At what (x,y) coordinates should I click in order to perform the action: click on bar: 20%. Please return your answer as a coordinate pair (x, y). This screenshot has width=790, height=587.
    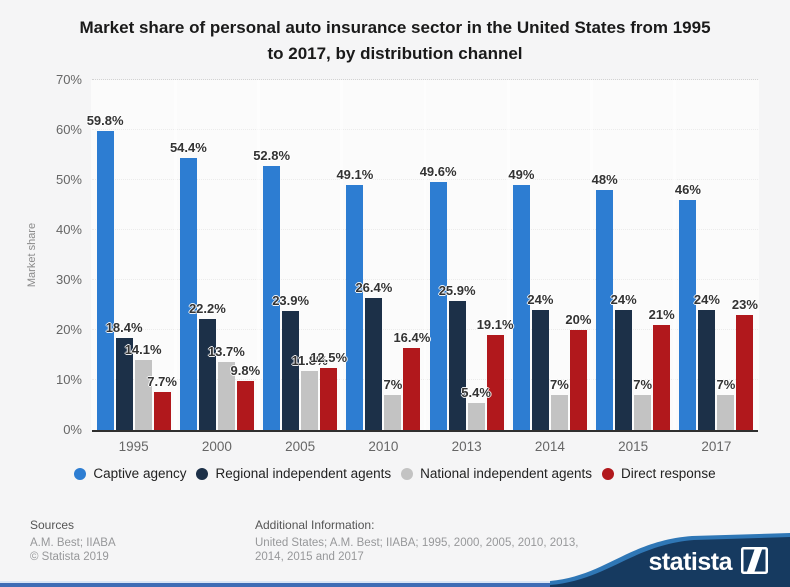
    Looking at the image, I should click on (578, 371).